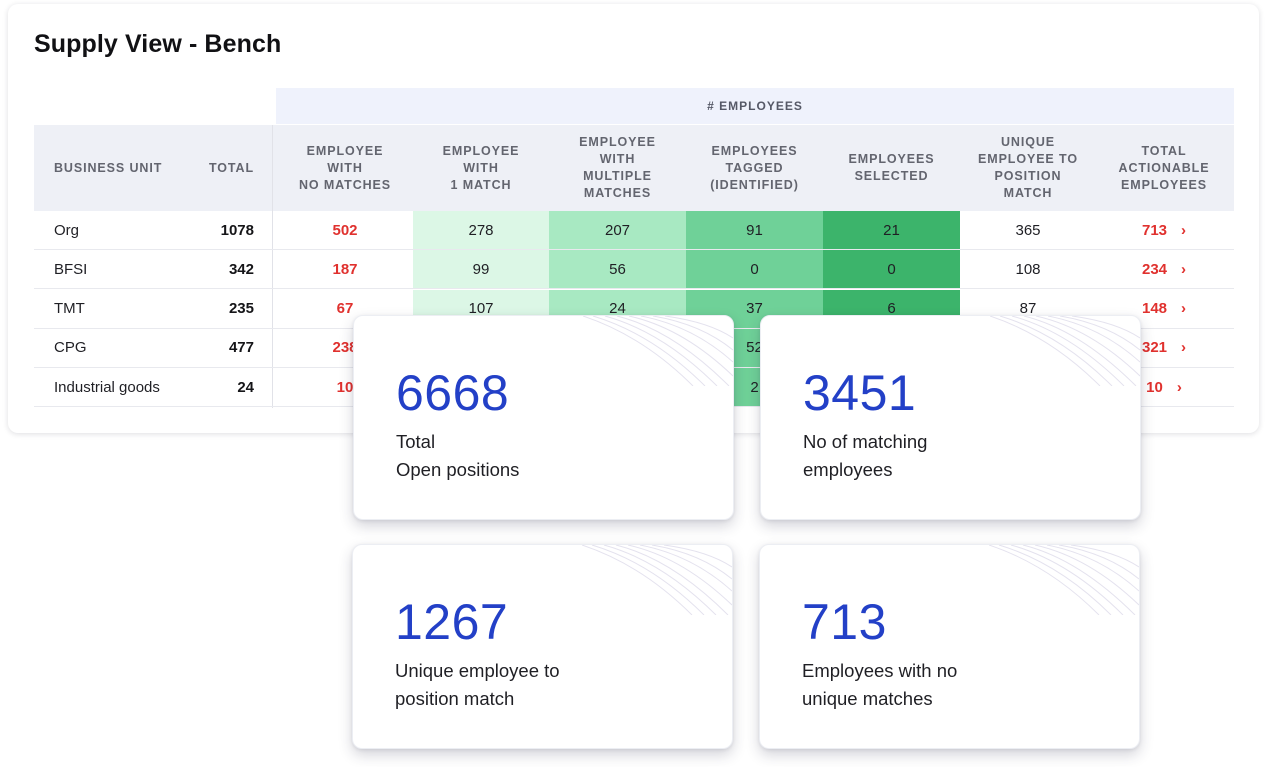  Describe the element at coordinates (1154, 269) in the screenshot. I see `actionable-count: 234` at that location.